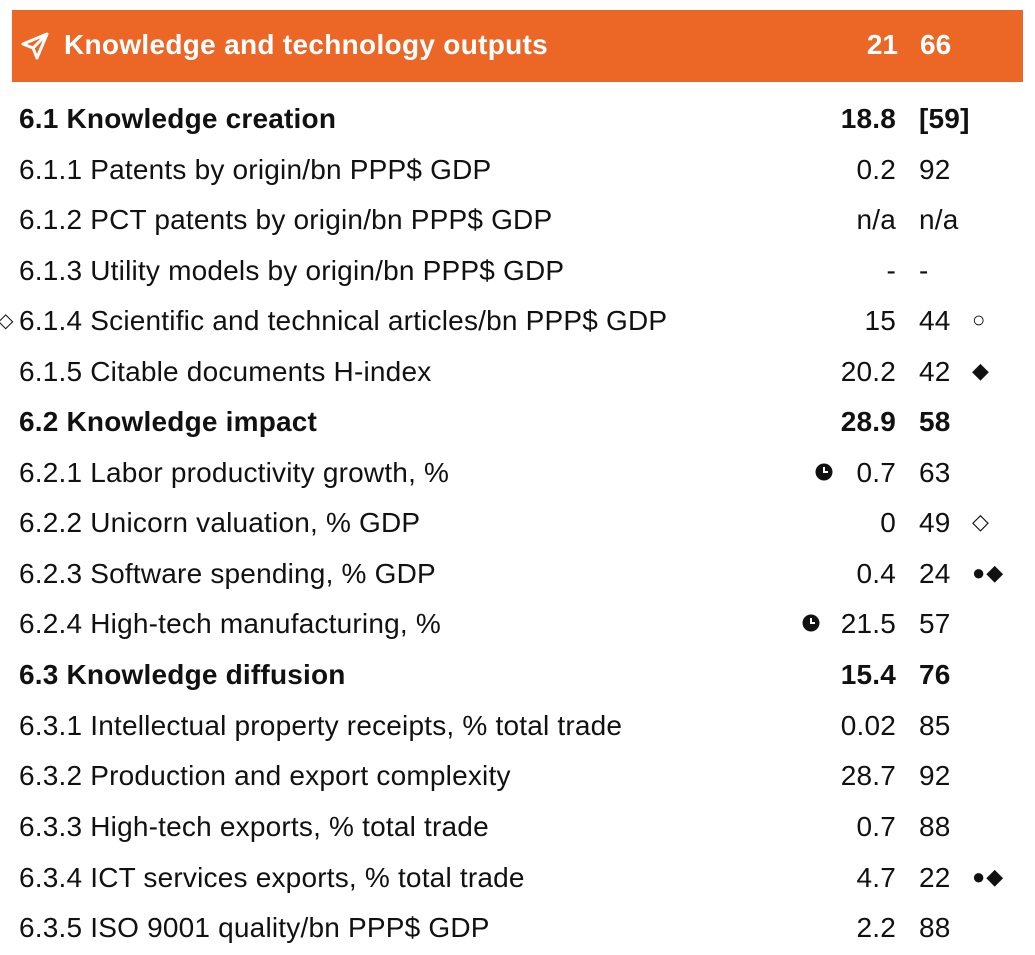  Describe the element at coordinates (935, 623) in the screenshot. I see `indicator-rank: 57` at that location.